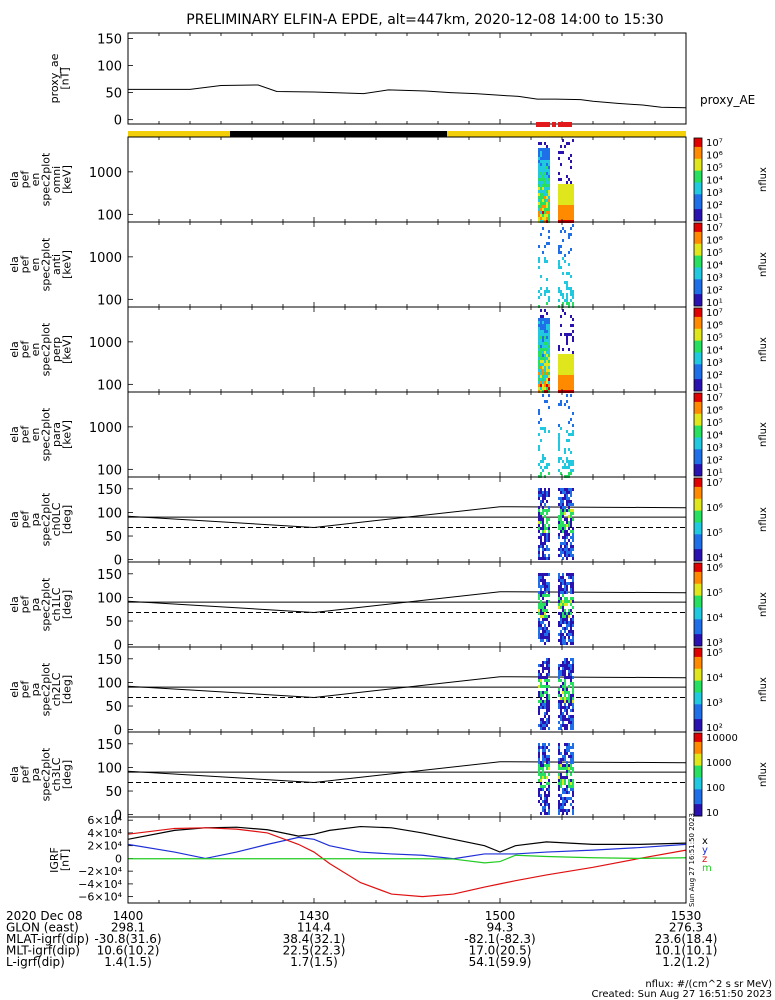 The width and height of the screenshot is (775, 1000). I want to click on pa-ch0-label-2: pa, so click(35, 520).